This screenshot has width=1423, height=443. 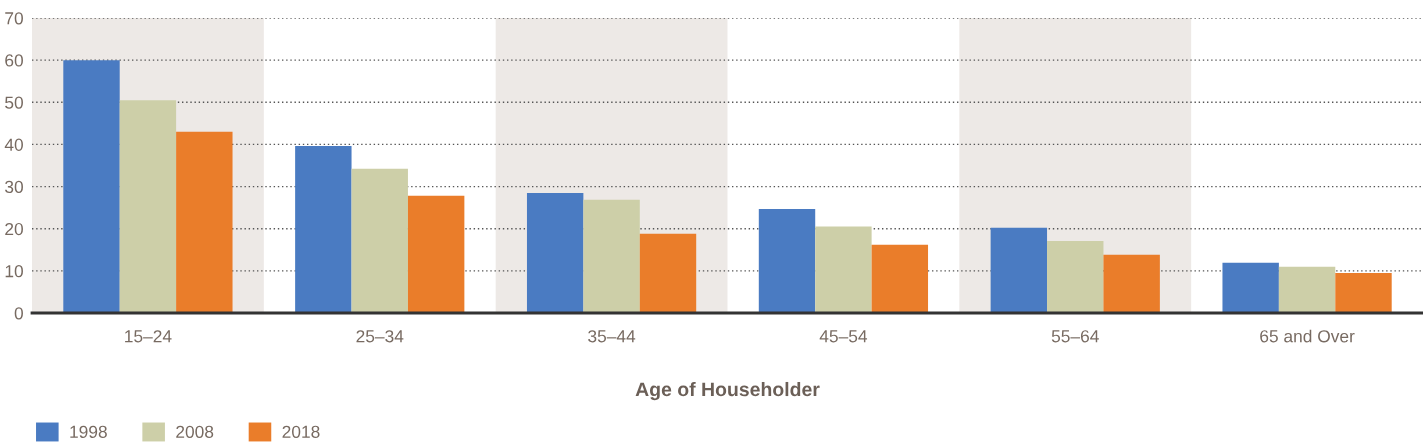 What do you see at coordinates (14, 60) in the screenshot?
I see `y-tick-label: 60` at bounding box center [14, 60].